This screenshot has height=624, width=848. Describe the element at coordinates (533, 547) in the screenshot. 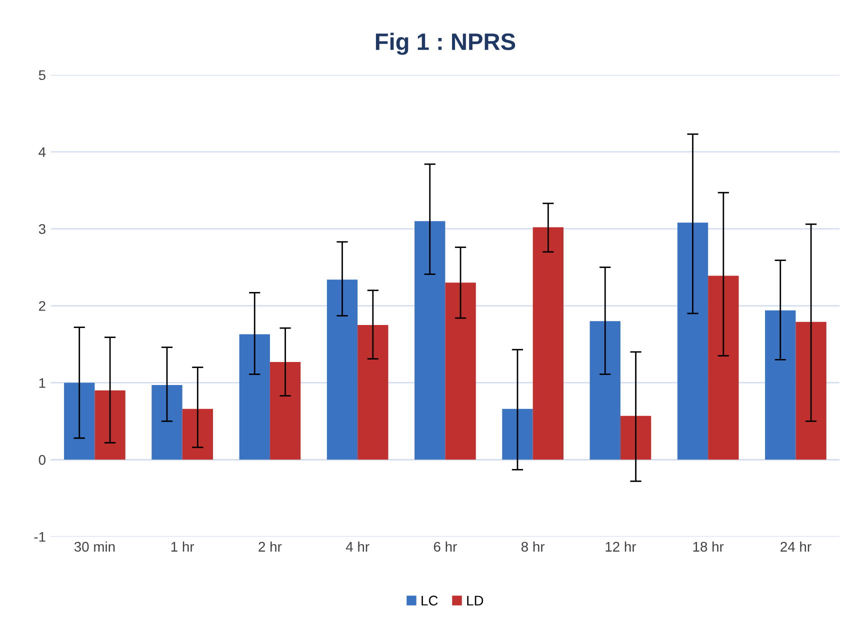

I see `x-tick-label: 8 hr` at that location.